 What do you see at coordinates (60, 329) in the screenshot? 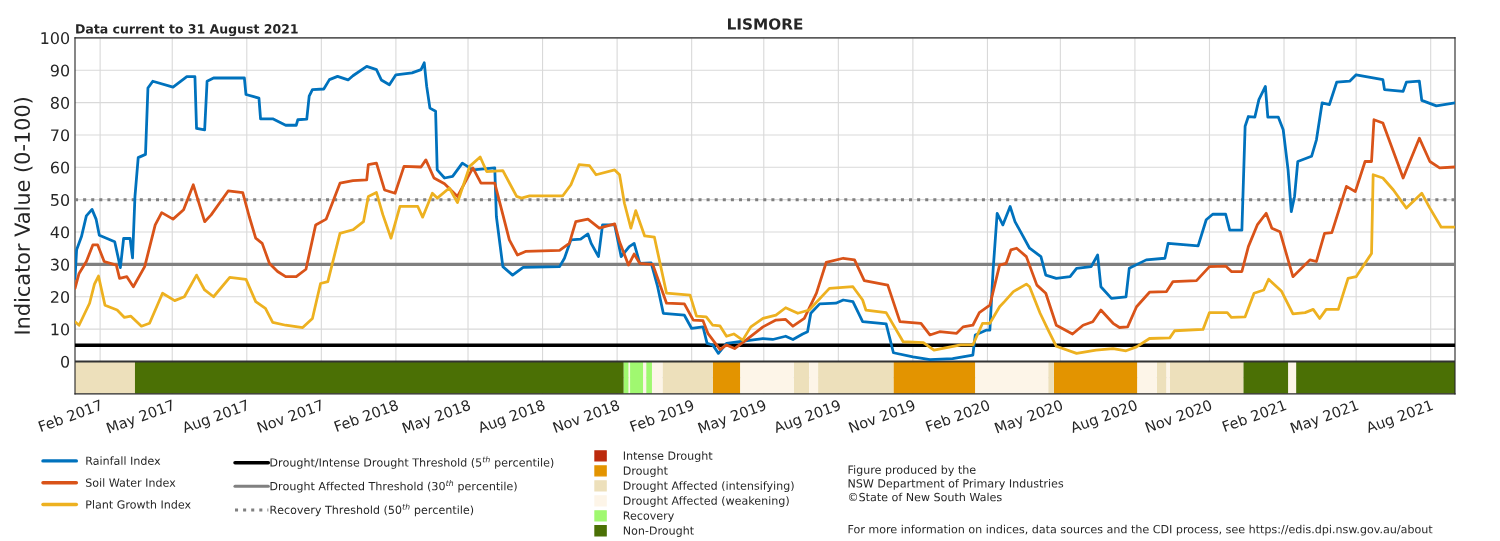
I see `y-tick-label: 10` at bounding box center [60, 329].